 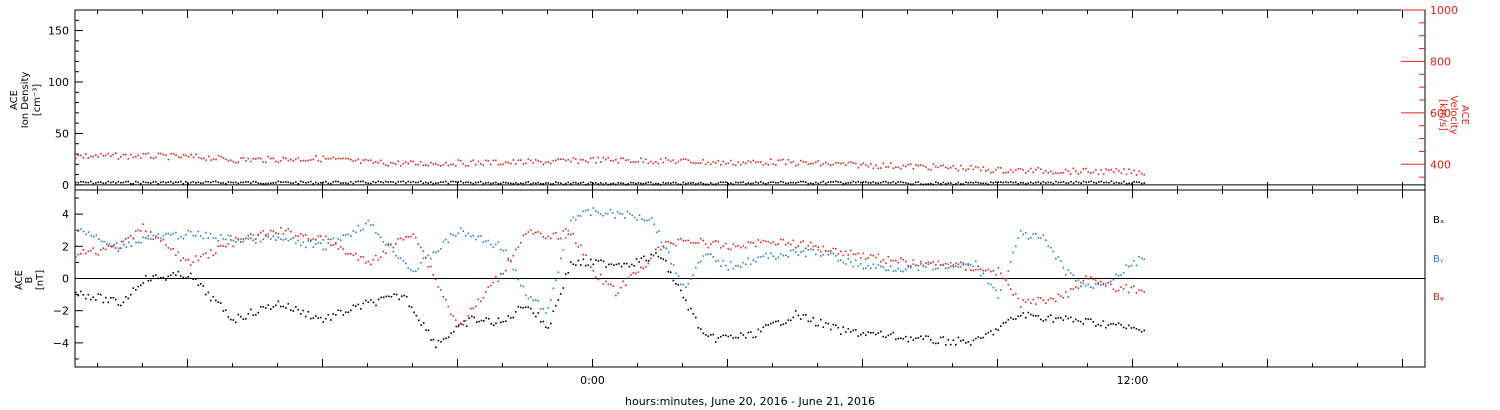 I want to click on legend-bz: Bᵩ, so click(x=1438, y=297).